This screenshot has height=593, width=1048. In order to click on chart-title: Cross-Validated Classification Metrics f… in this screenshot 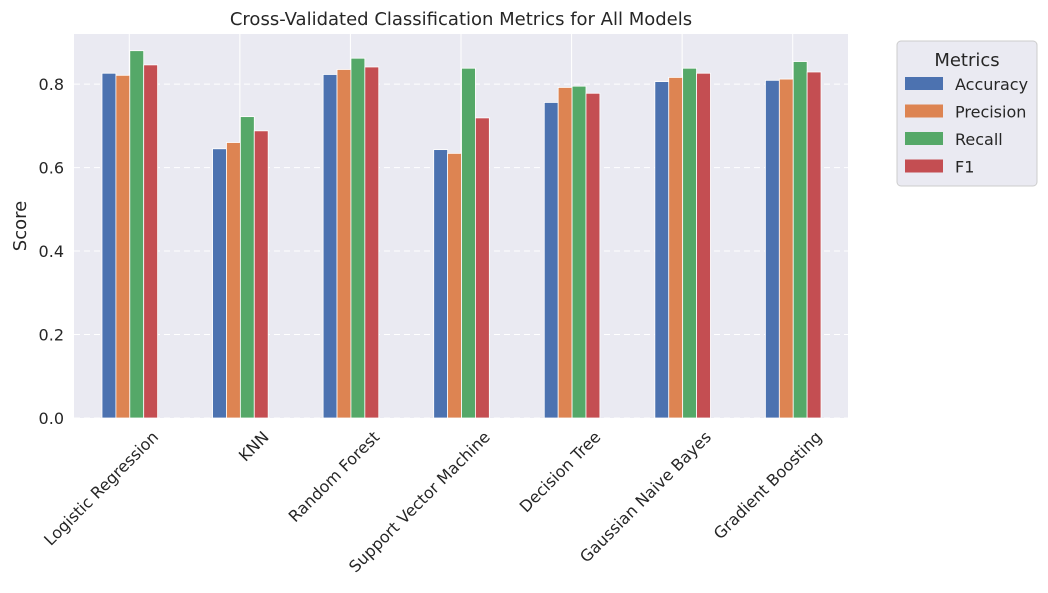, I will do `click(461, 19)`.